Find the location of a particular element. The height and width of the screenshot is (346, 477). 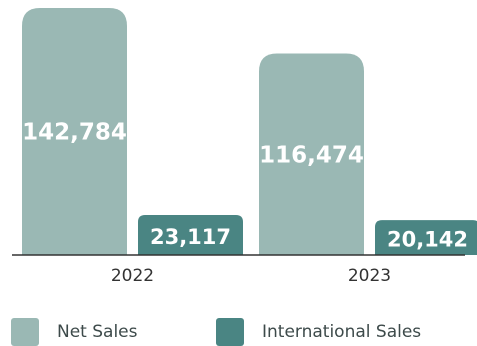

data-label-net-sales-2023: 116,474 is located at coordinates (311, 155).